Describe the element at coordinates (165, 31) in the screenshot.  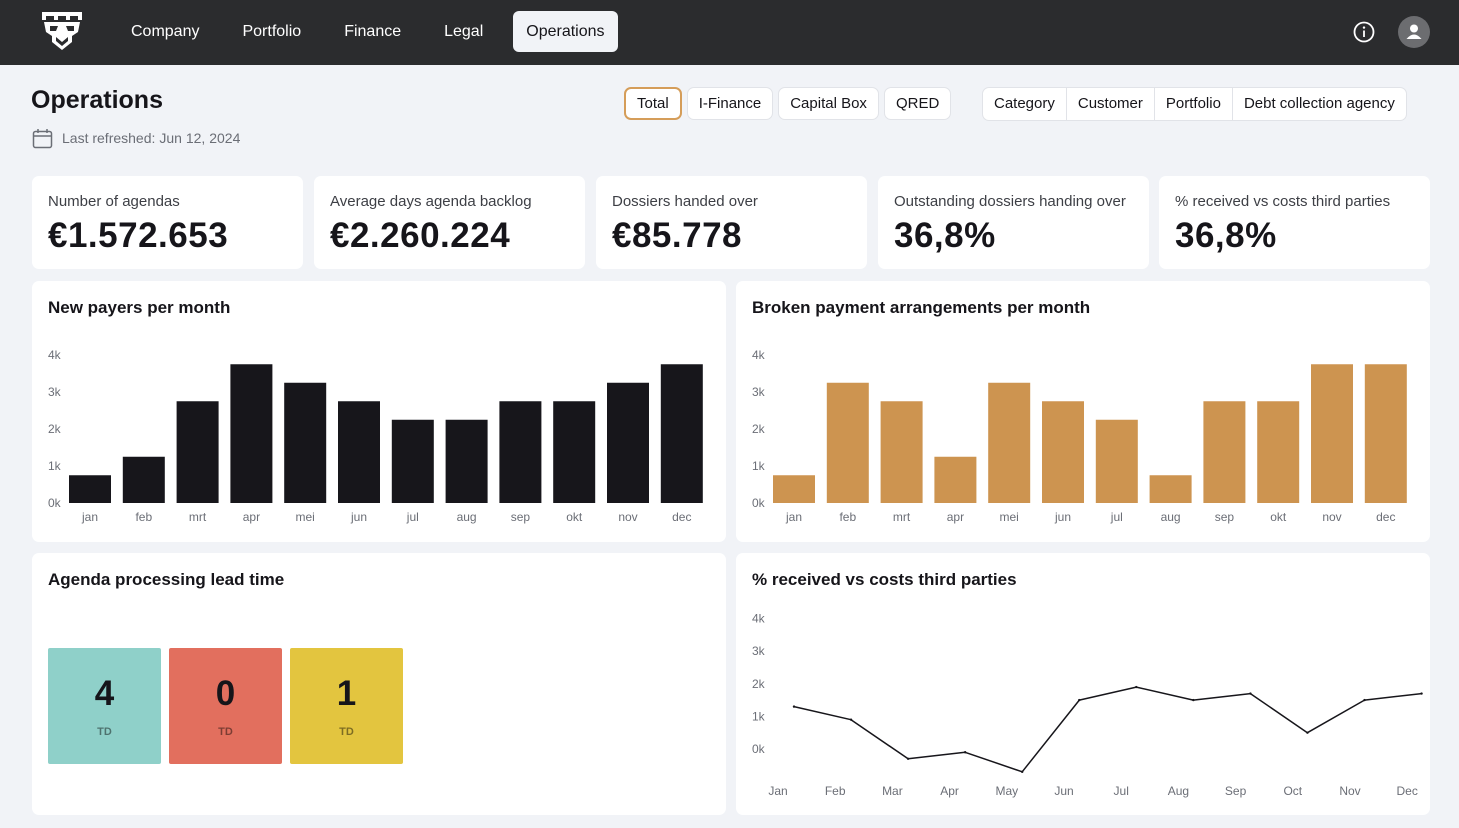
I see `nav-item-company: Company` at that location.